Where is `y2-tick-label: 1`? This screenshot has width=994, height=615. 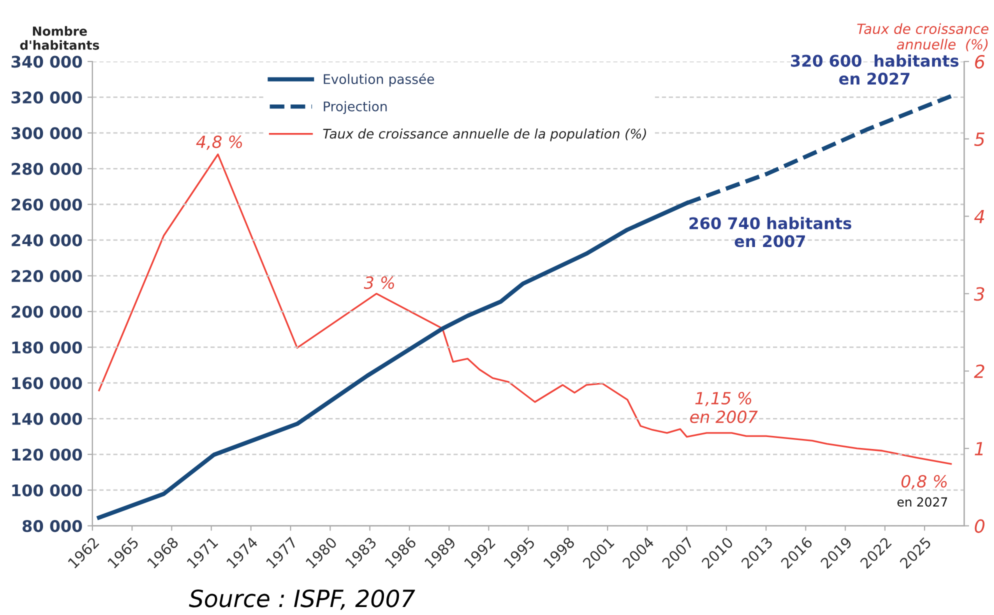
y2-tick-label: 1 is located at coordinates (978, 449).